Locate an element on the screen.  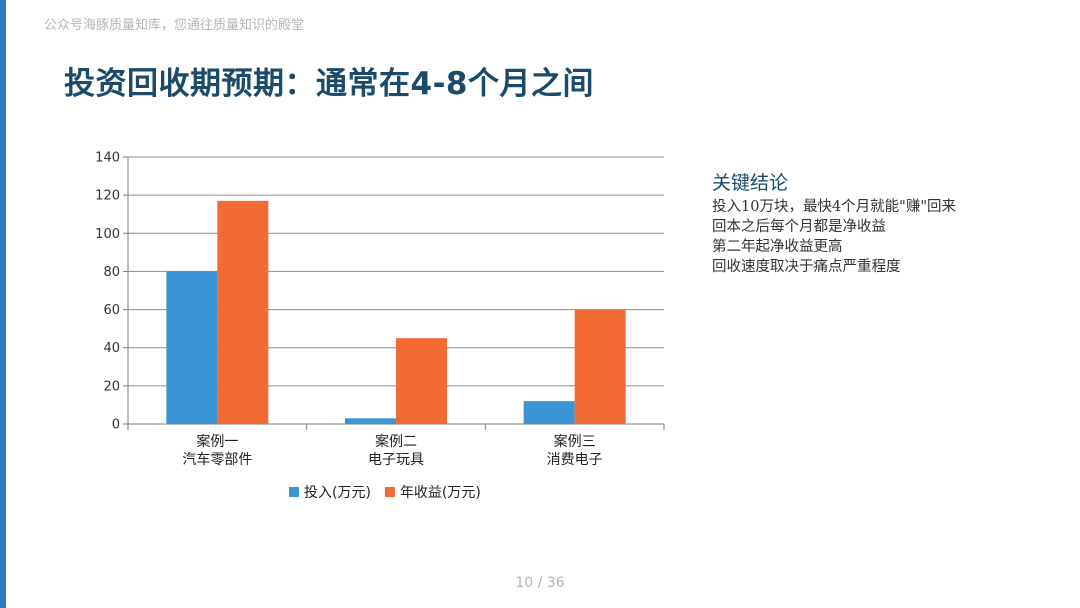
y-tick-label: 120 is located at coordinates (107, 196).